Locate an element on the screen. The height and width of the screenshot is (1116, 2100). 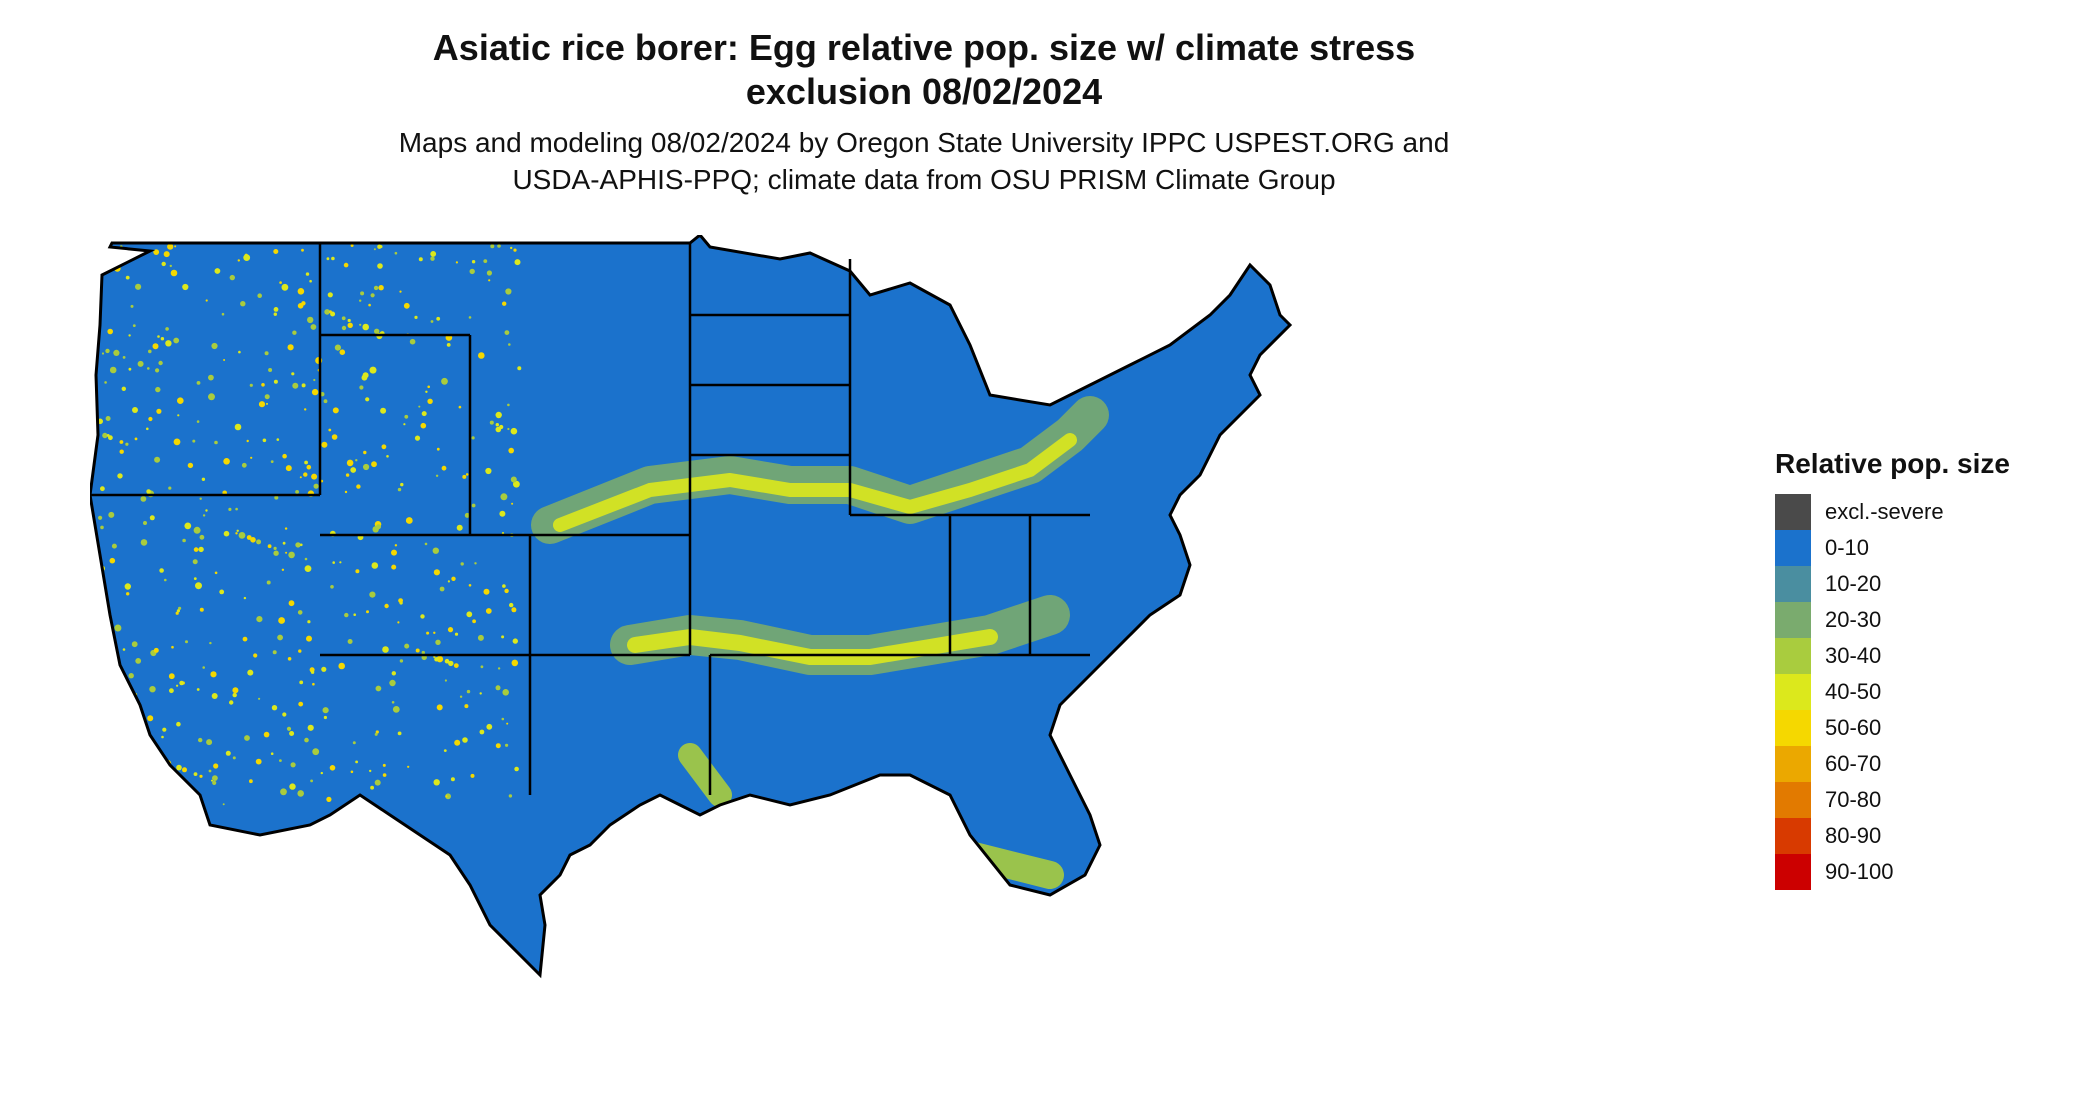
legend-label: 0-10 is located at coordinates (1847, 547).